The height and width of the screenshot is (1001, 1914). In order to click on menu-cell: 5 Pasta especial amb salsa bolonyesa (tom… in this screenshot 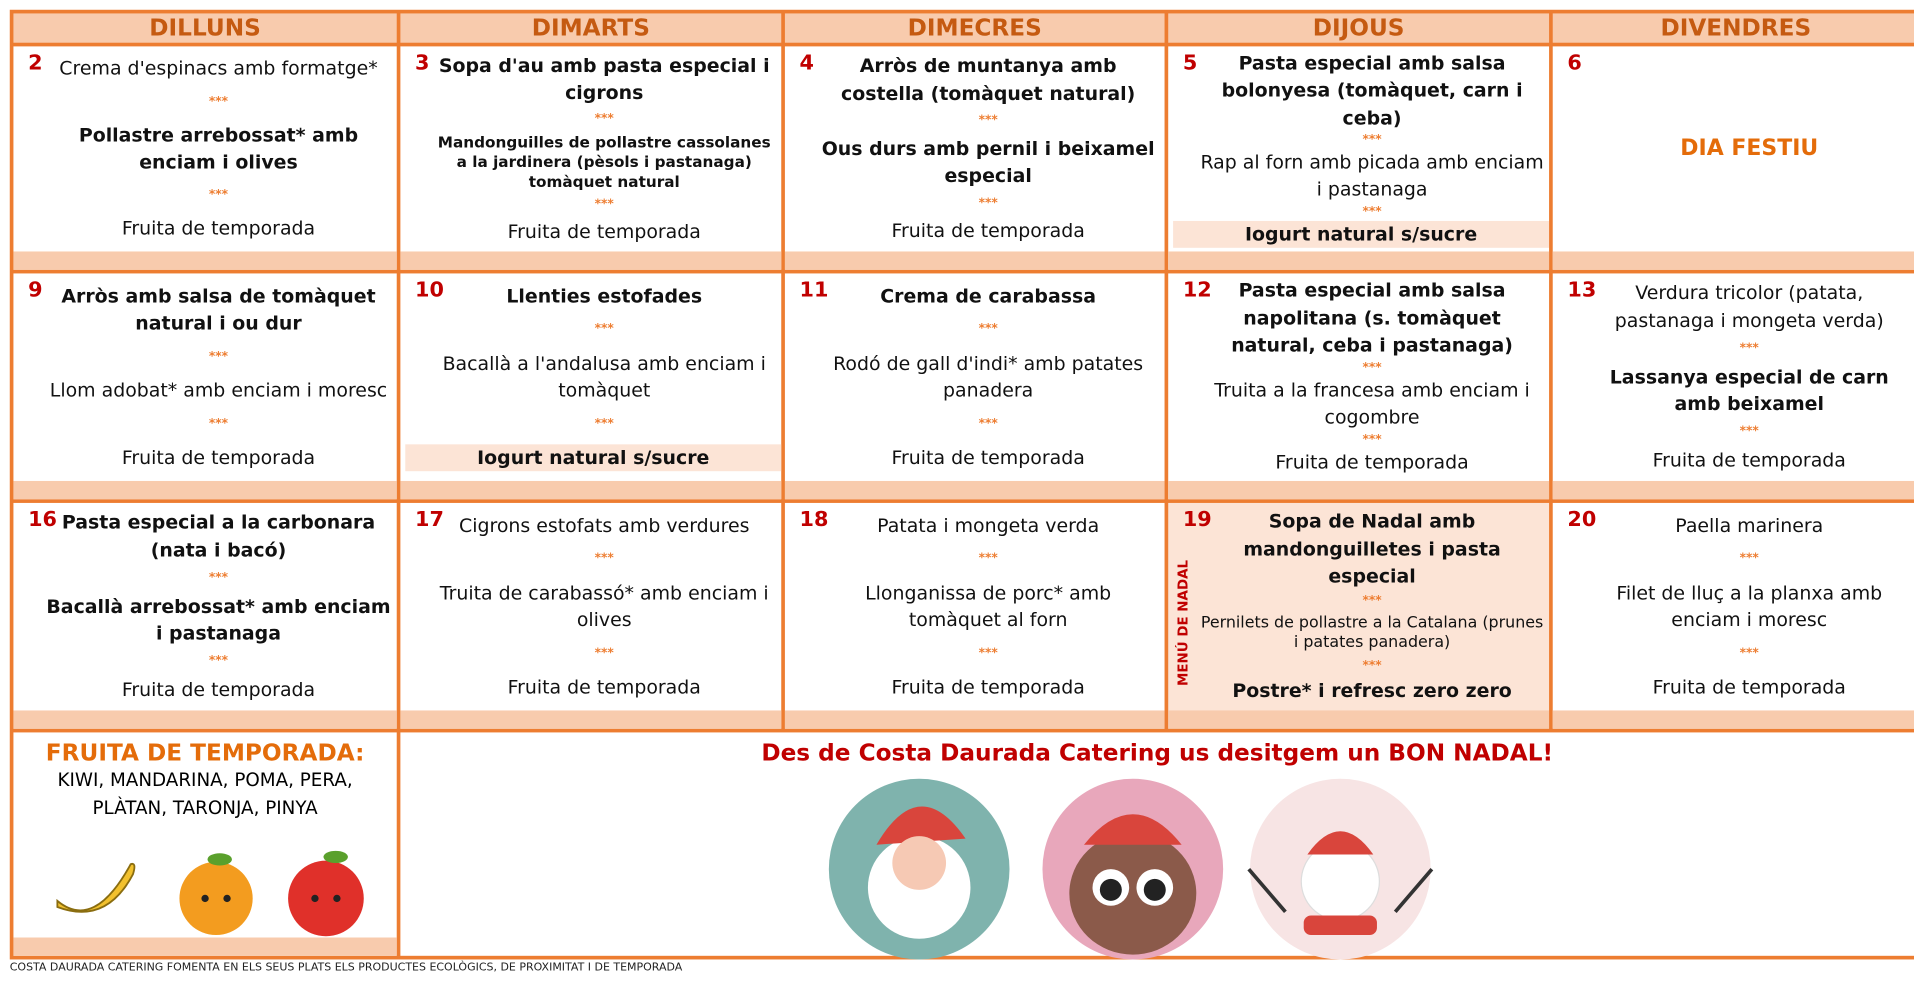, I will do `click(1359, 158)`.